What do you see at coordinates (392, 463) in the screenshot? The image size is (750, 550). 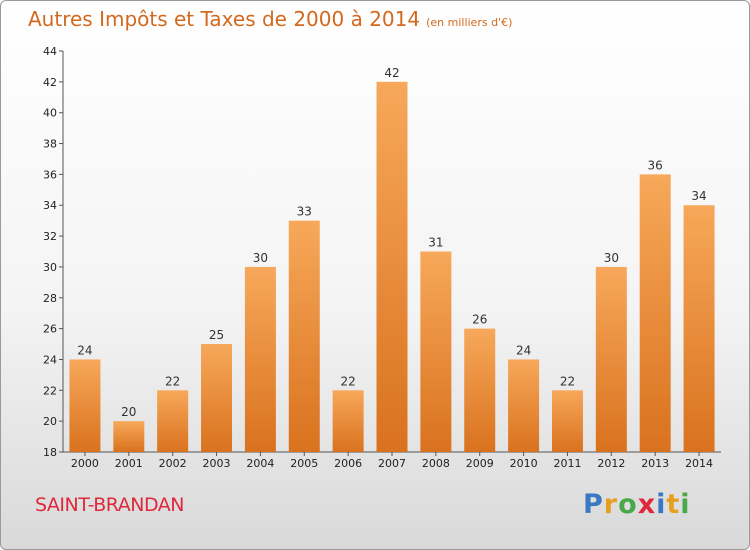 I see `x-tick-label-2007: 2007` at bounding box center [392, 463].